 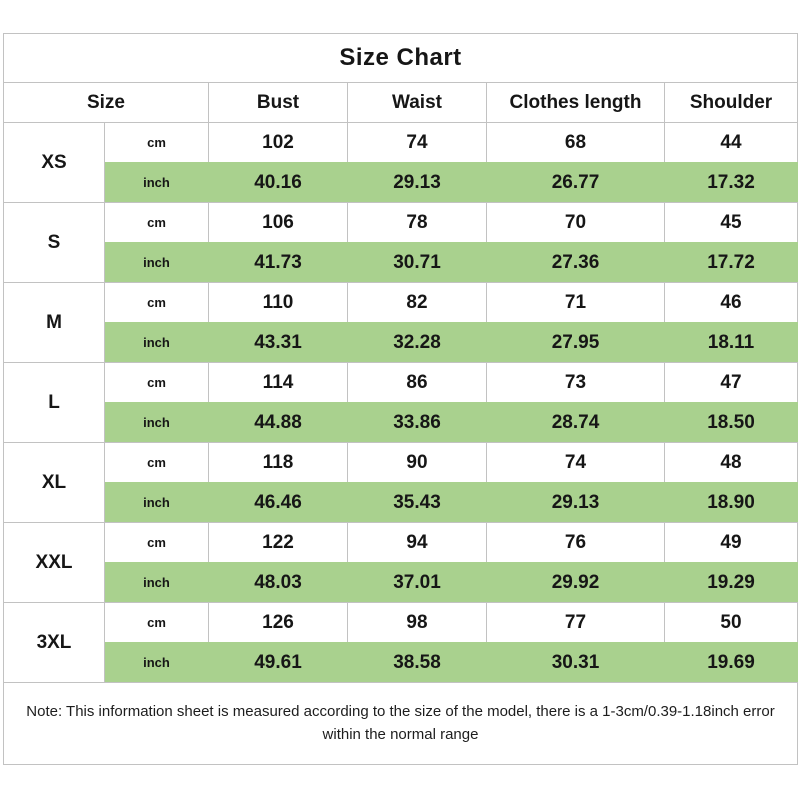 I want to click on header-size: Size, so click(x=106, y=102).